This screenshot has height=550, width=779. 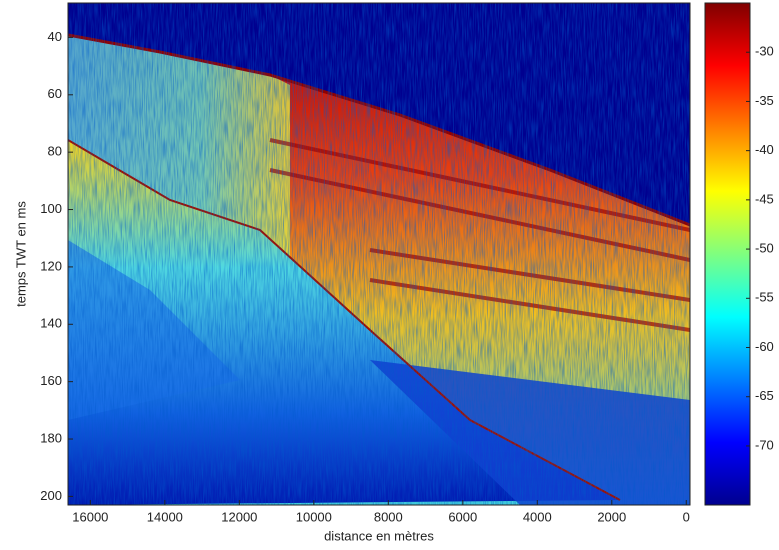 I want to click on x-tick-label: 16000, so click(x=90, y=516).